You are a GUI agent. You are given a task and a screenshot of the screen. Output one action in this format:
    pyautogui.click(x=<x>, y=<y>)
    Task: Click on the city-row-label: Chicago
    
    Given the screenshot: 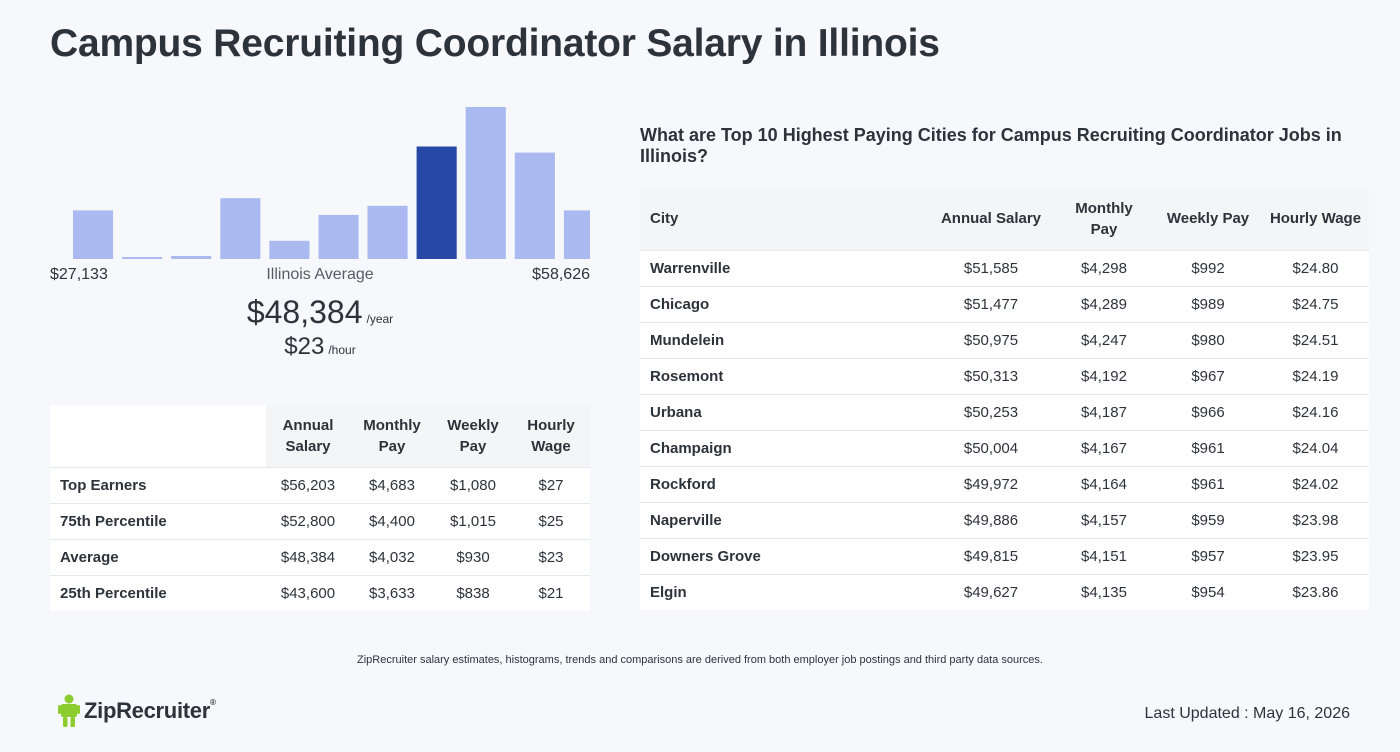 What is the action you would take?
    pyautogui.click(x=784, y=303)
    